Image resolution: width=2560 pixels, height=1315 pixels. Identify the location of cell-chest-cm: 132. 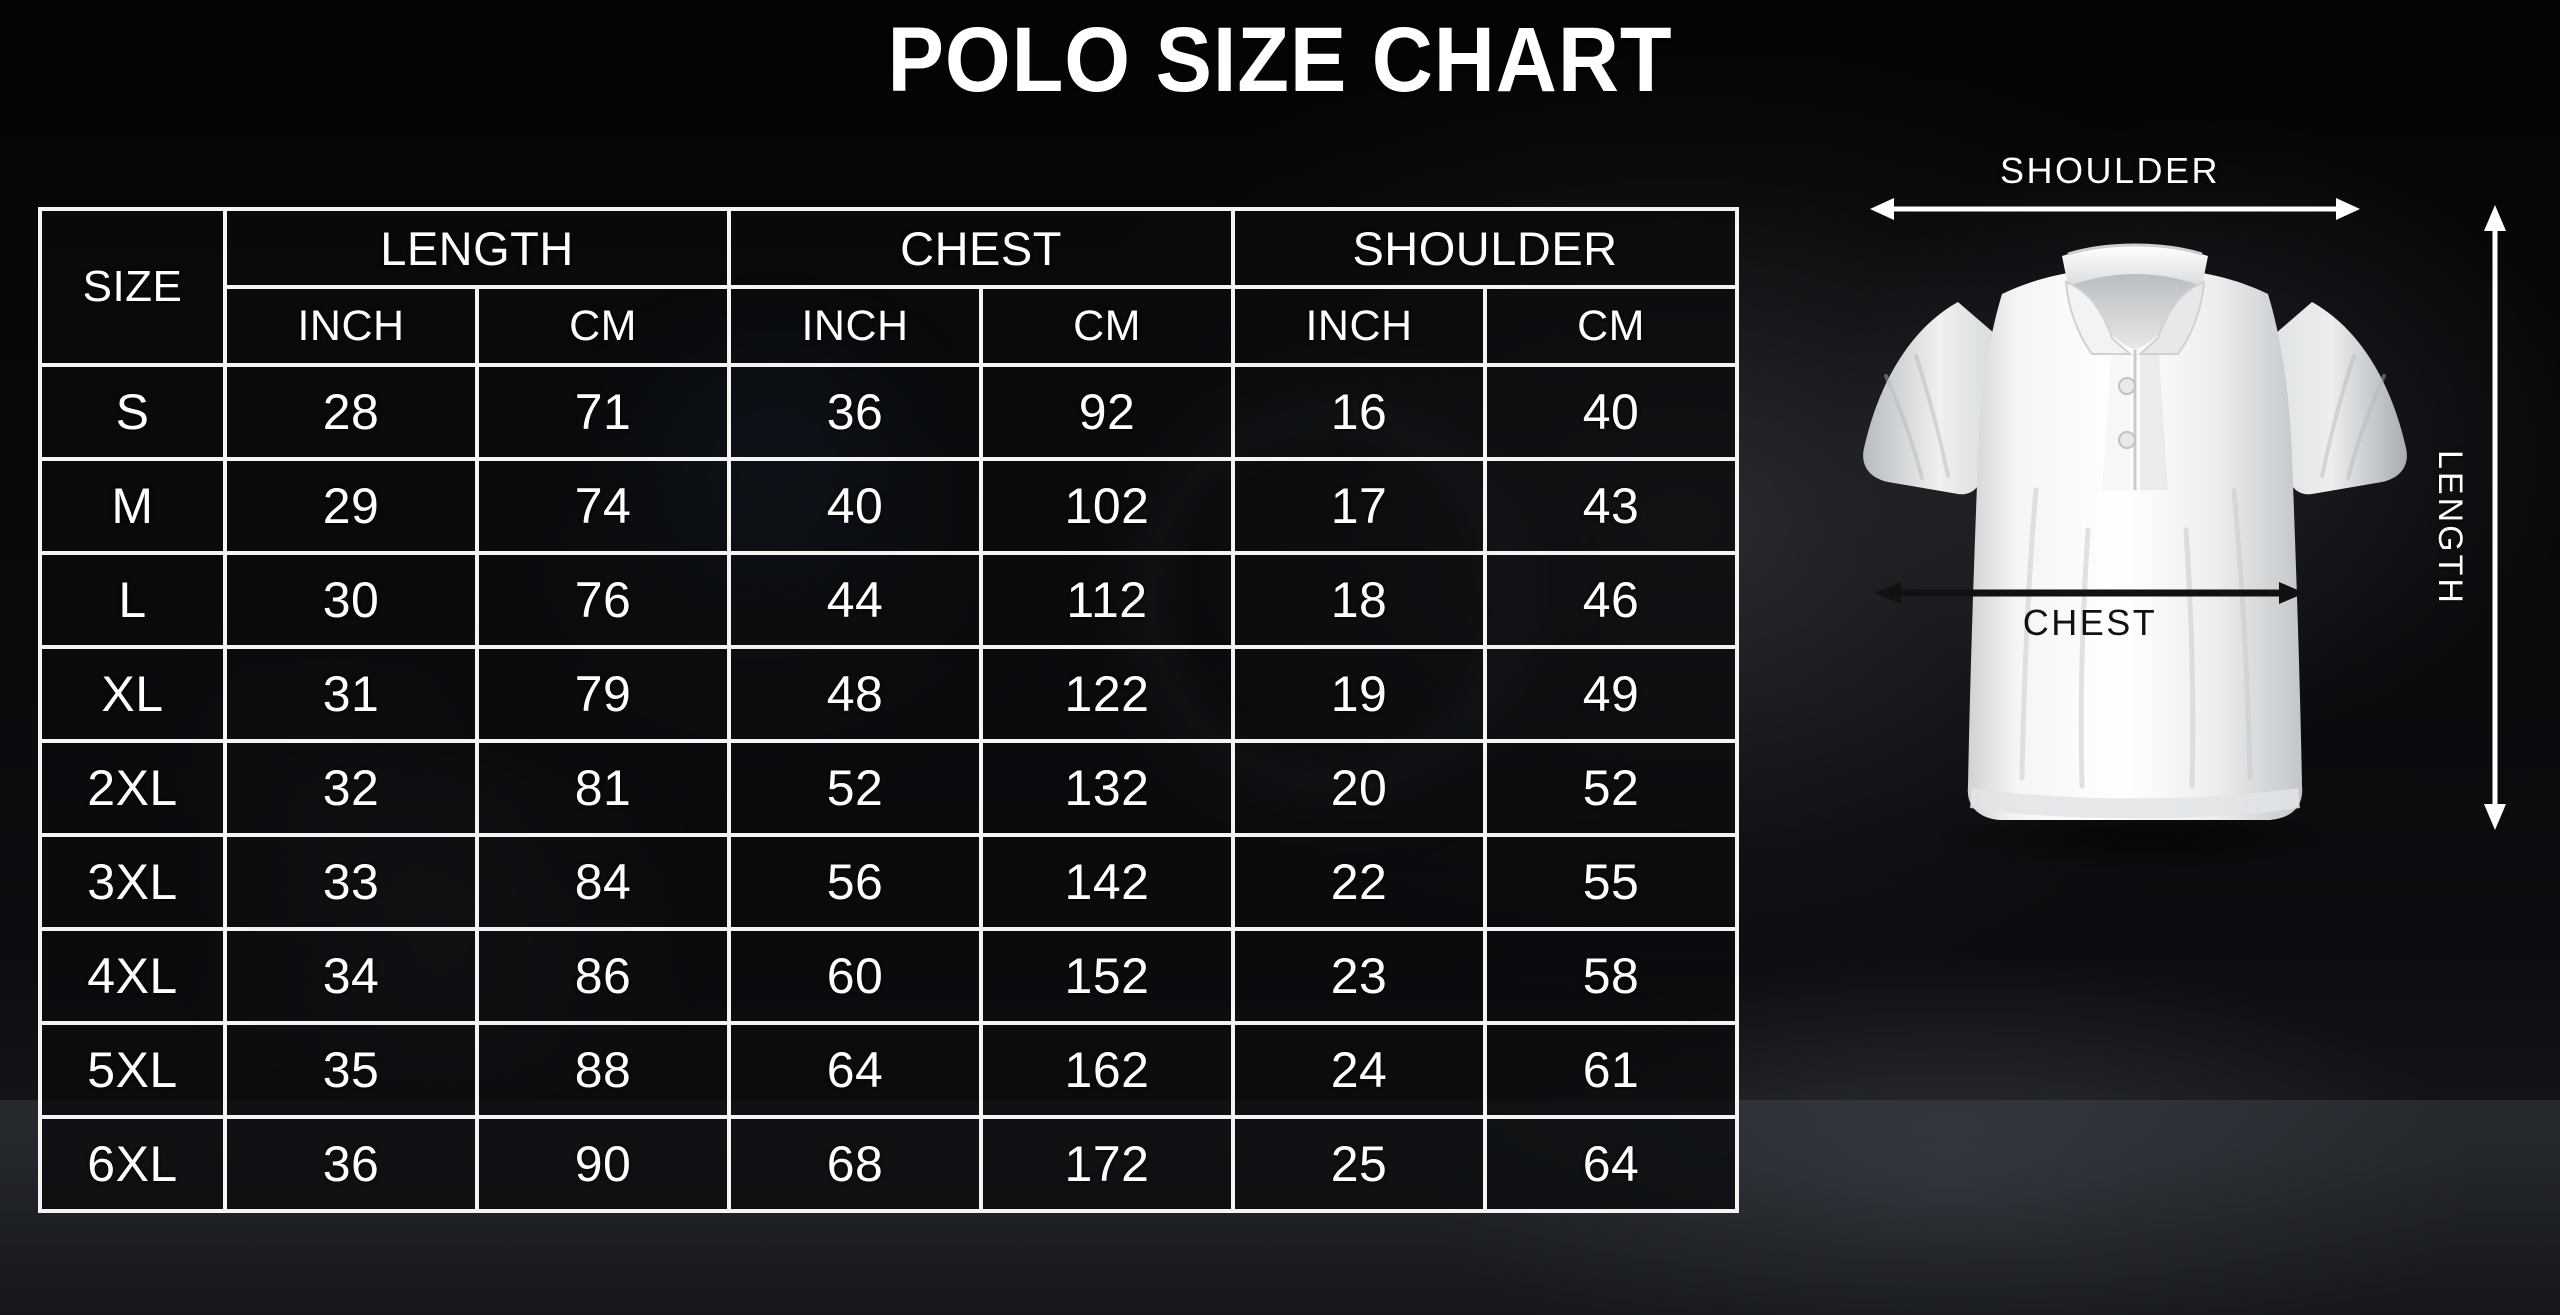
(1107, 788).